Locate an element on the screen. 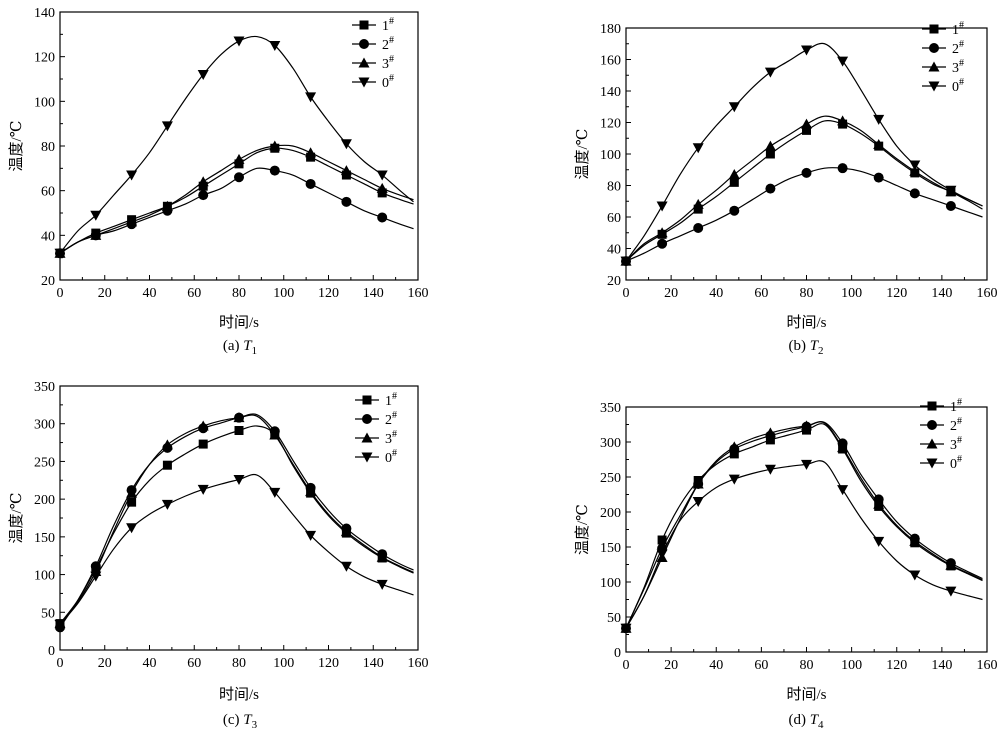 The height and width of the screenshot is (737, 1000). plot-frame is located at coordinates (239, 146).